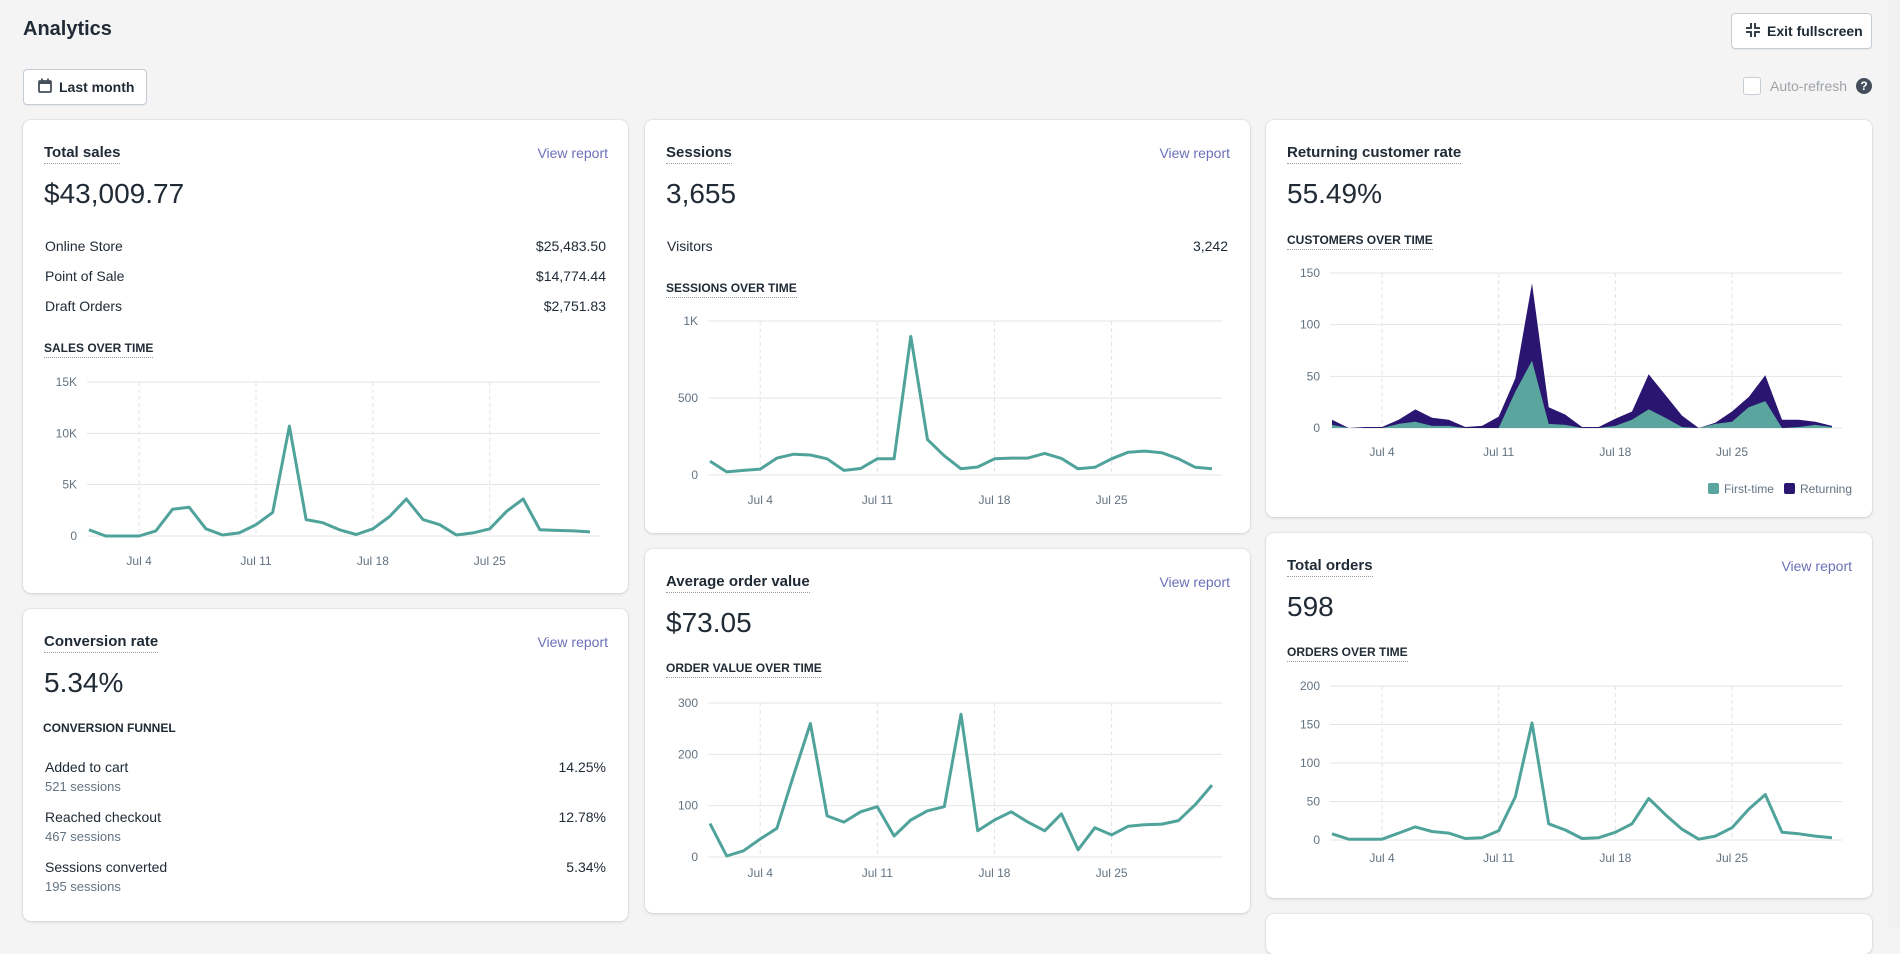 The height and width of the screenshot is (954, 1900). What do you see at coordinates (1826, 489) in the screenshot?
I see `legend-label: Returning` at bounding box center [1826, 489].